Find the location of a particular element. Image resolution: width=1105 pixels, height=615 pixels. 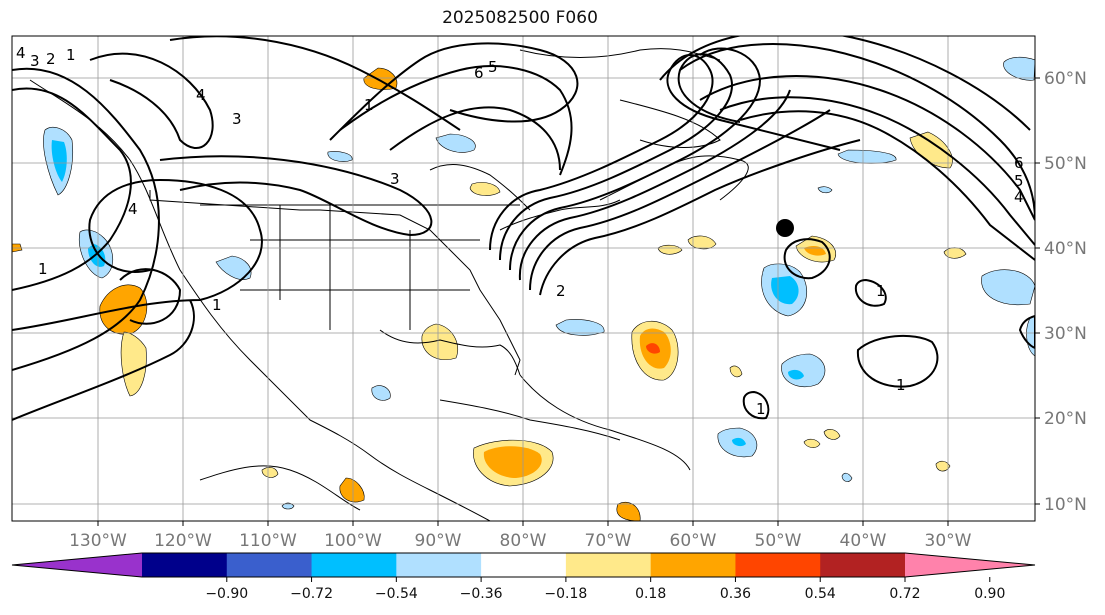

colorbar-tick-label: −0.90 is located at coordinates (226, 594).